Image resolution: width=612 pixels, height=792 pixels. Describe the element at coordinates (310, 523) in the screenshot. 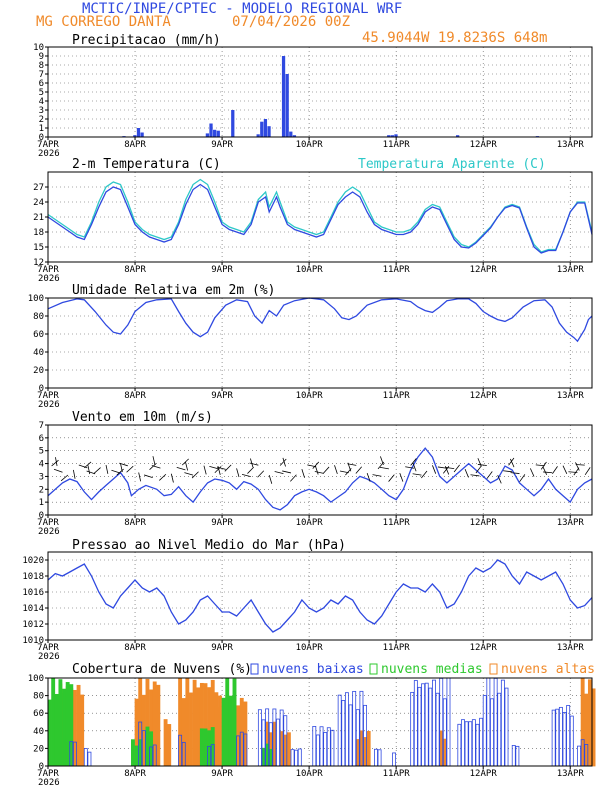

I see `wind-xtick-label: 10APR` at that location.